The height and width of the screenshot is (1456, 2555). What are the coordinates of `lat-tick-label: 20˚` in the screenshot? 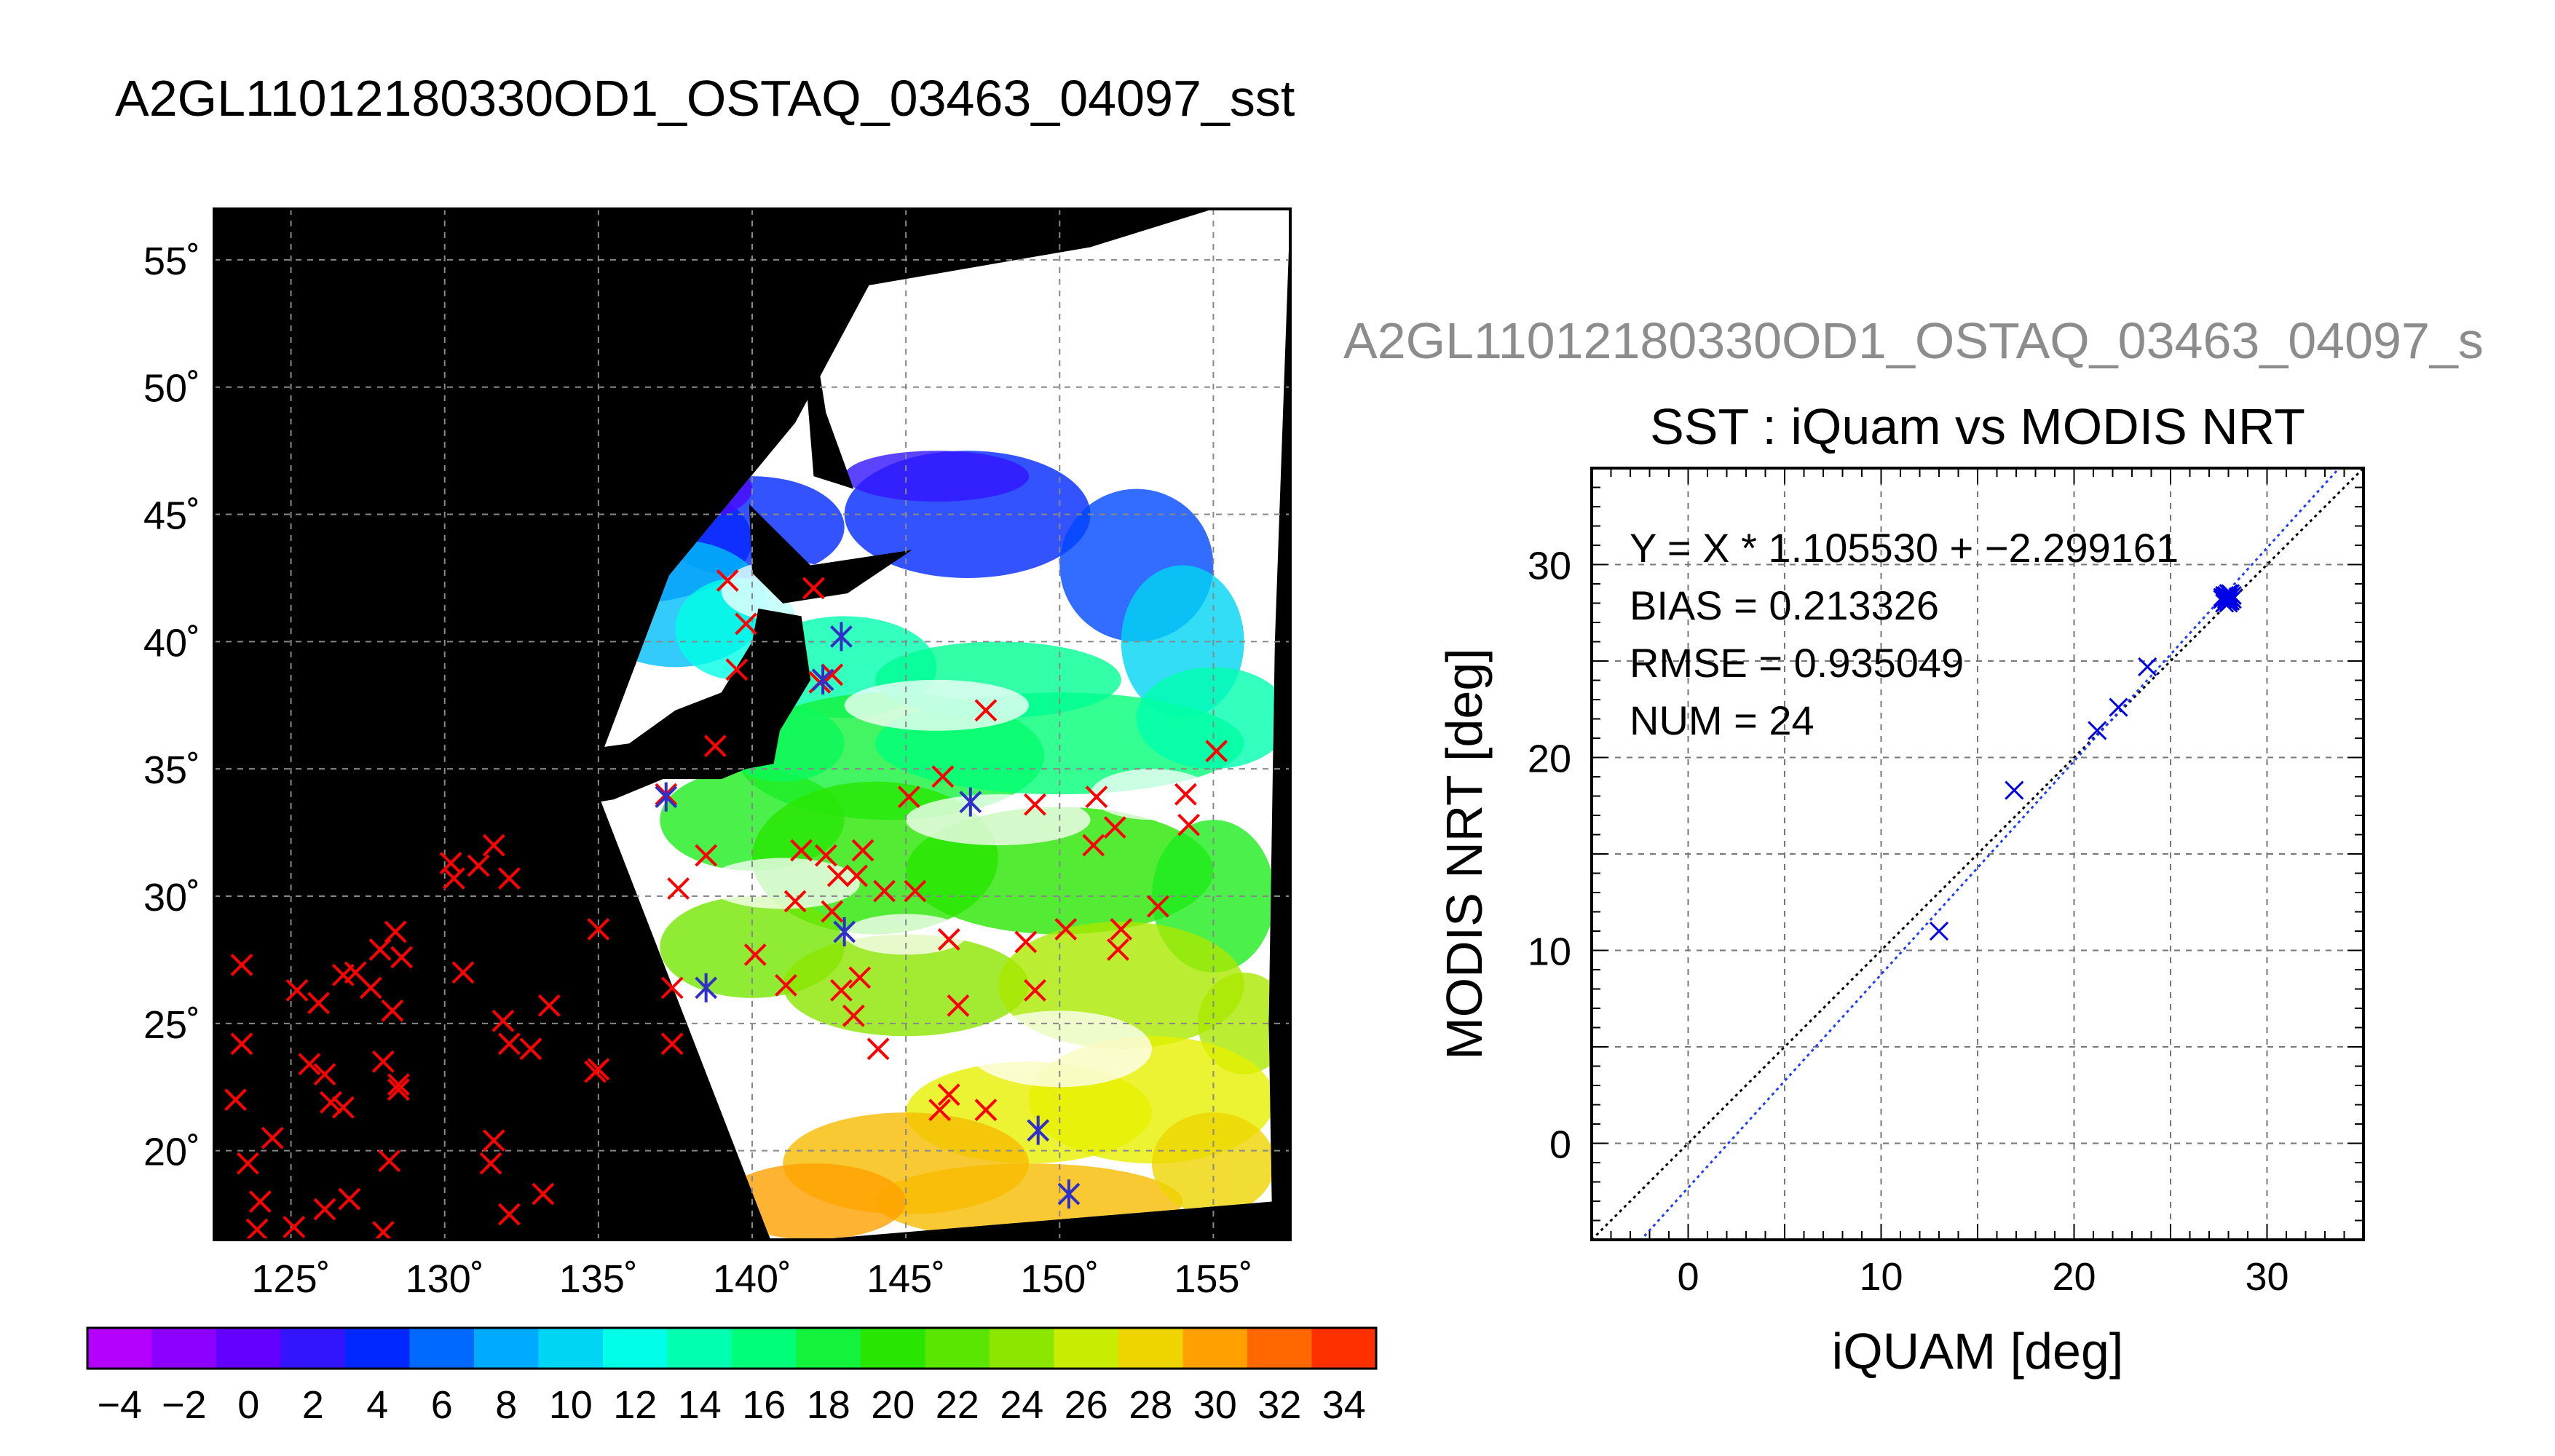 It's located at (171, 1152).